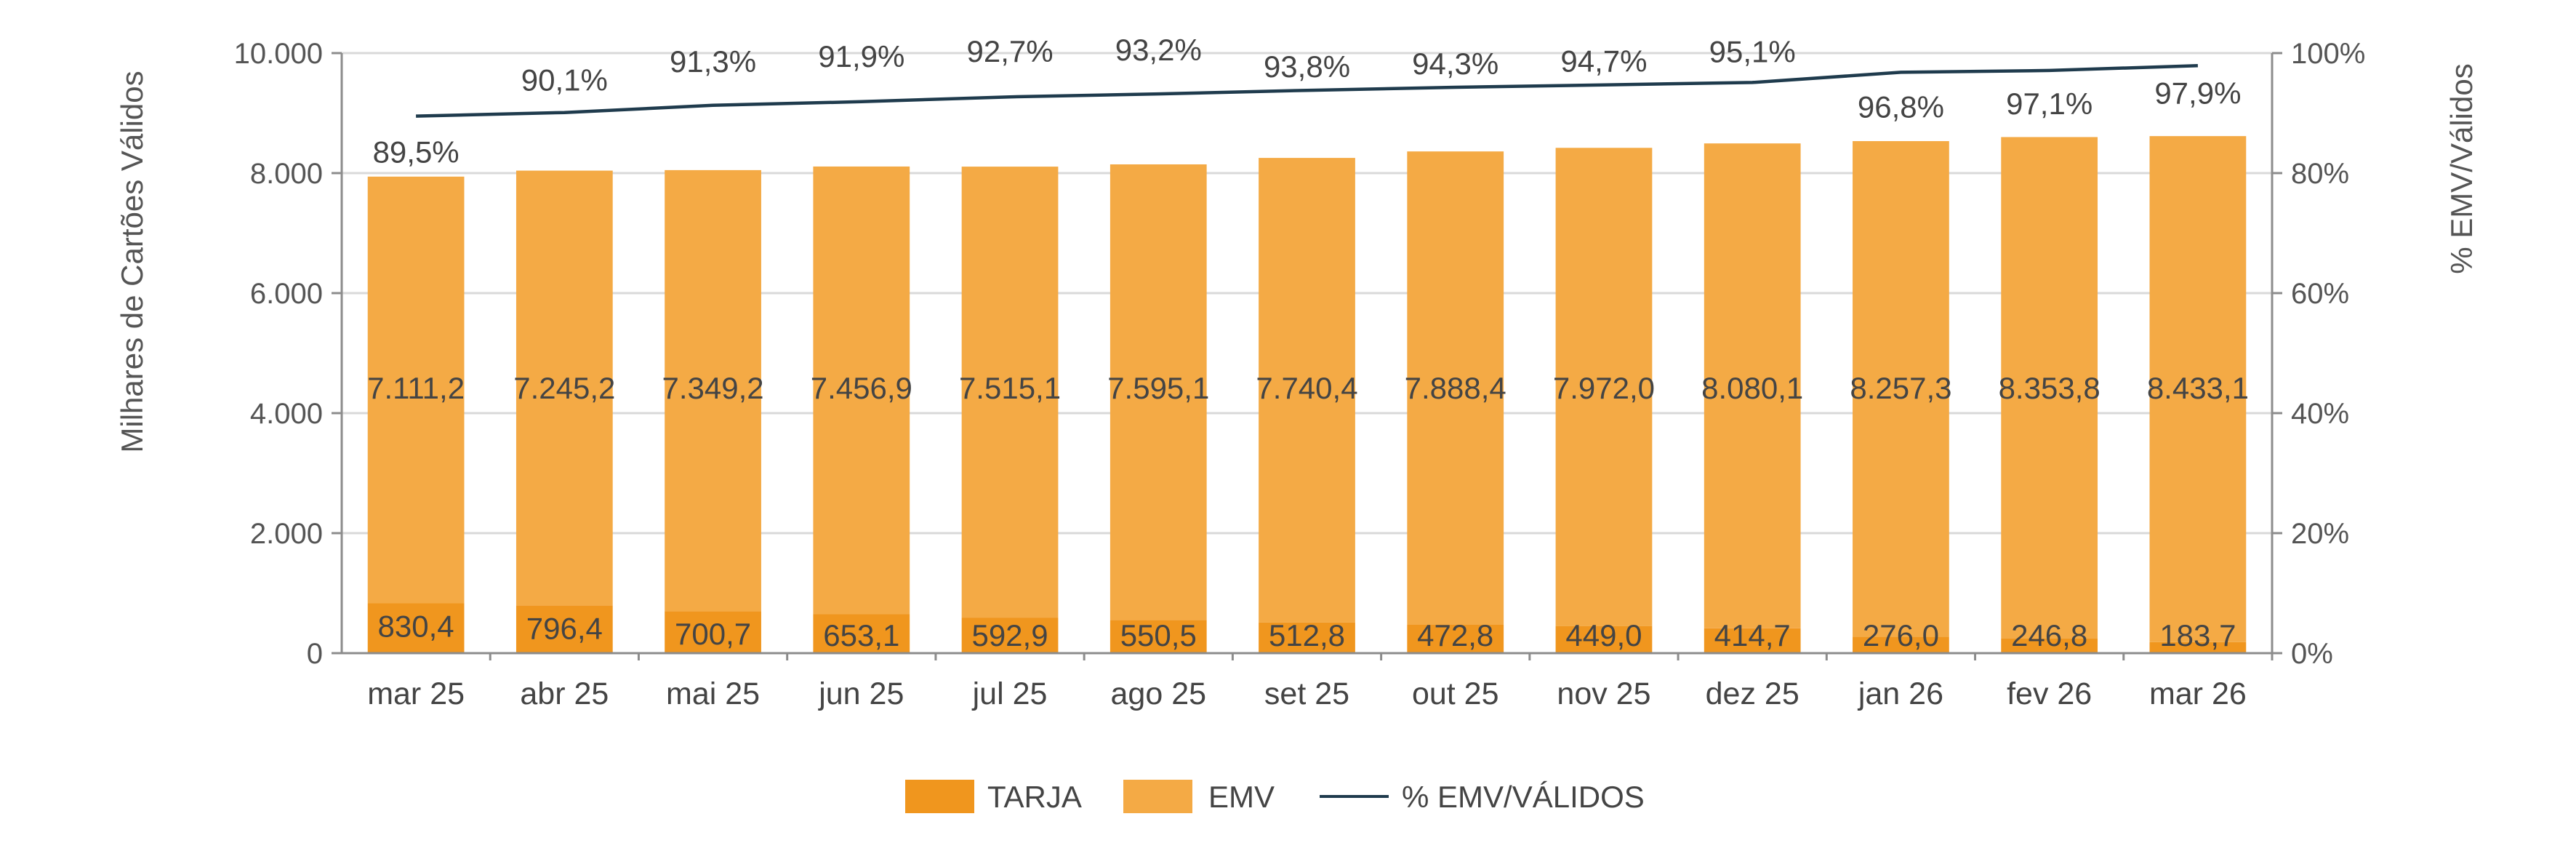 This screenshot has height=859, width=2576. I want to click on y2-tick-label: 60%, so click(2320, 294).